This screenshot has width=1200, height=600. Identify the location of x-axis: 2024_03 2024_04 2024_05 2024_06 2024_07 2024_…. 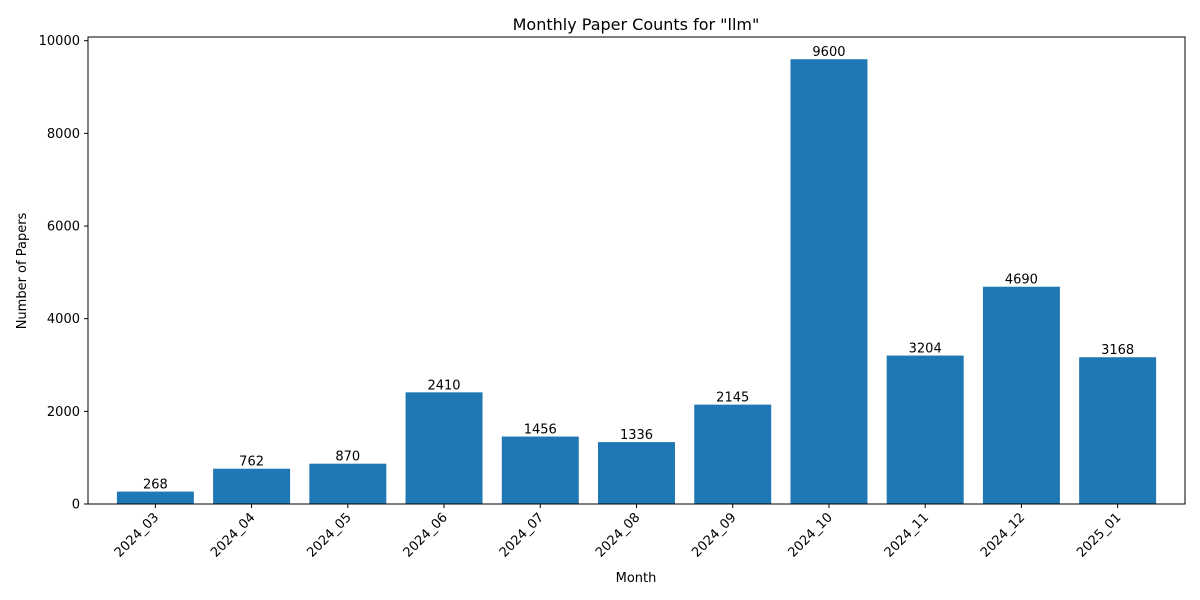
(618, 532).